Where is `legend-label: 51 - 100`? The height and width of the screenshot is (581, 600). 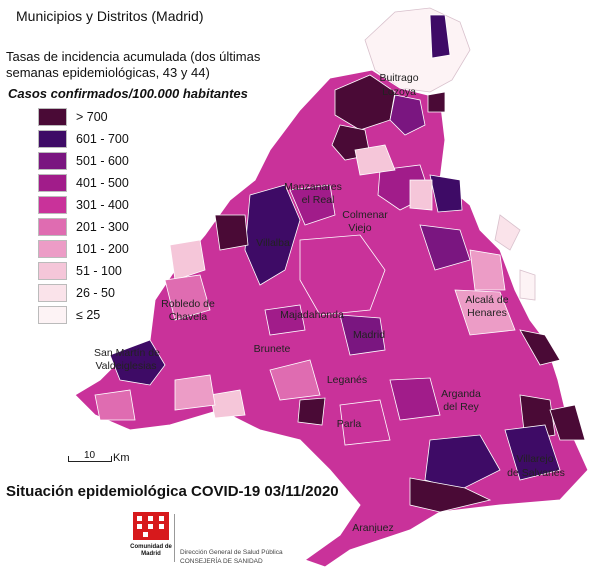
legend-label: 51 - 100 is located at coordinates (99, 271).